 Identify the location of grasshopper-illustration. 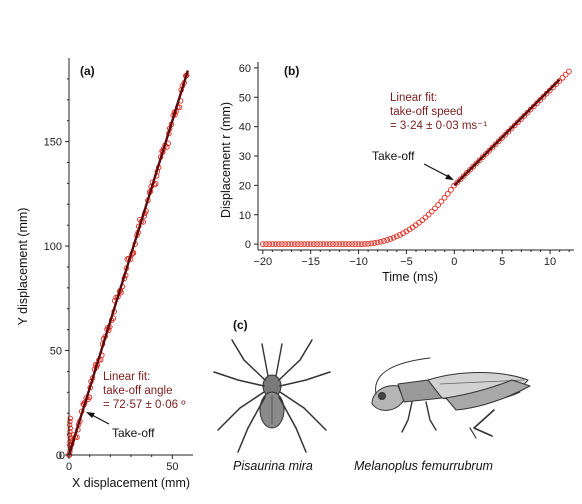
(451, 398).